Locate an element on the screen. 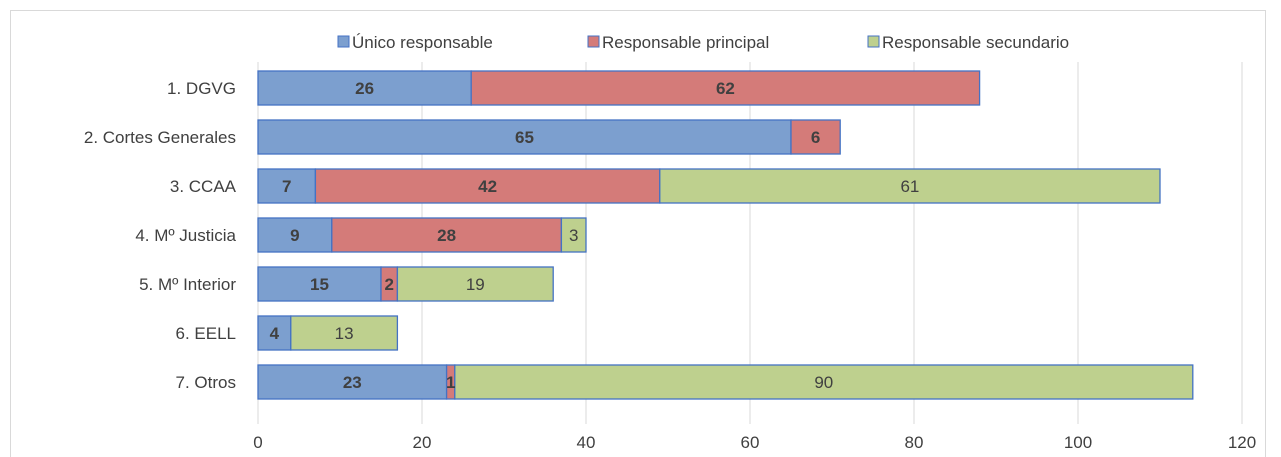  x-tick-label: 40 is located at coordinates (586, 442).